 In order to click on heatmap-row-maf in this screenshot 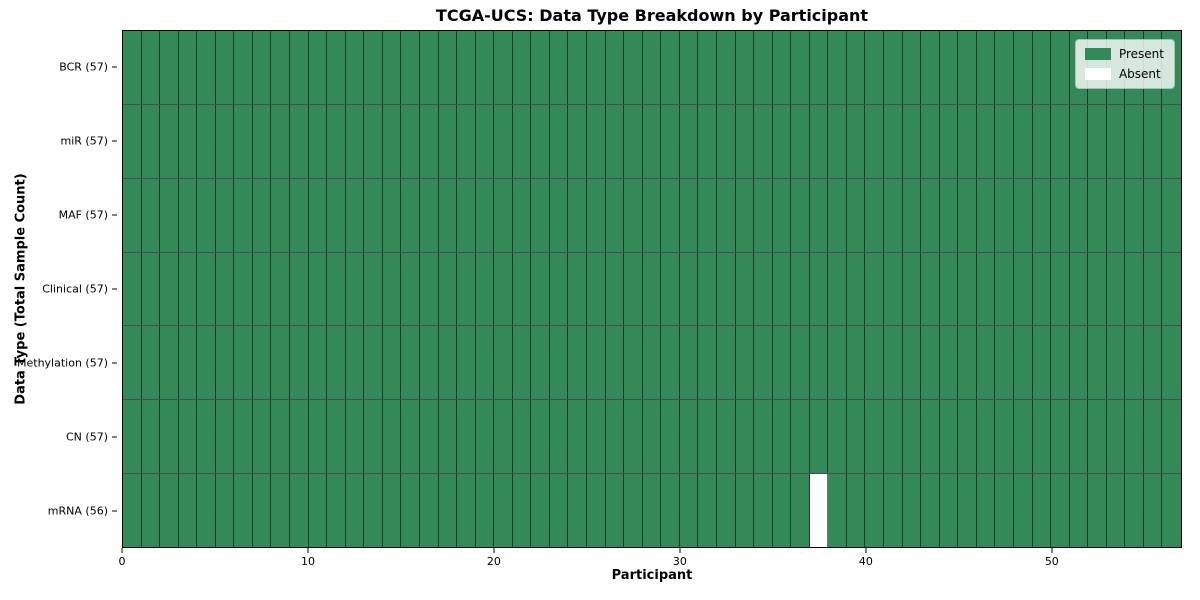, I will do `click(652, 215)`.